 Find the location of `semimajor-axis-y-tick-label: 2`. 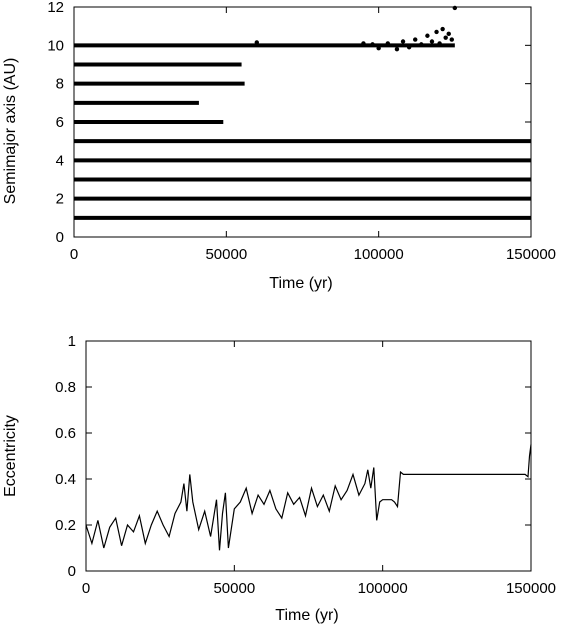

semimajor-axis-y-tick-label: 2 is located at coordinates (60, 199).